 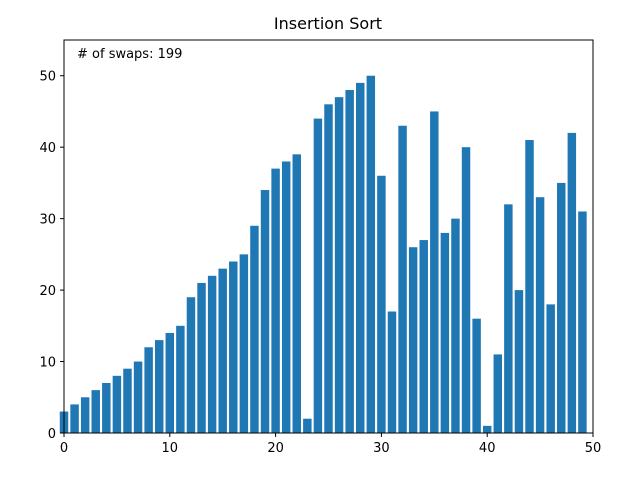 What do you see at coordinates (47, 77) in the screenshot?
I see `y-tick-label: 50` at bounding box center [47, 77].